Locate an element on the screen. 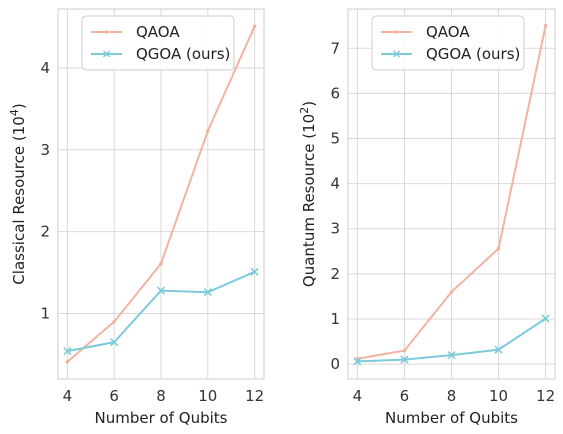 This screenshot has width=563, height=434. y-axis-label: Quantum Resource (102) is located at coordinates (308, 194).